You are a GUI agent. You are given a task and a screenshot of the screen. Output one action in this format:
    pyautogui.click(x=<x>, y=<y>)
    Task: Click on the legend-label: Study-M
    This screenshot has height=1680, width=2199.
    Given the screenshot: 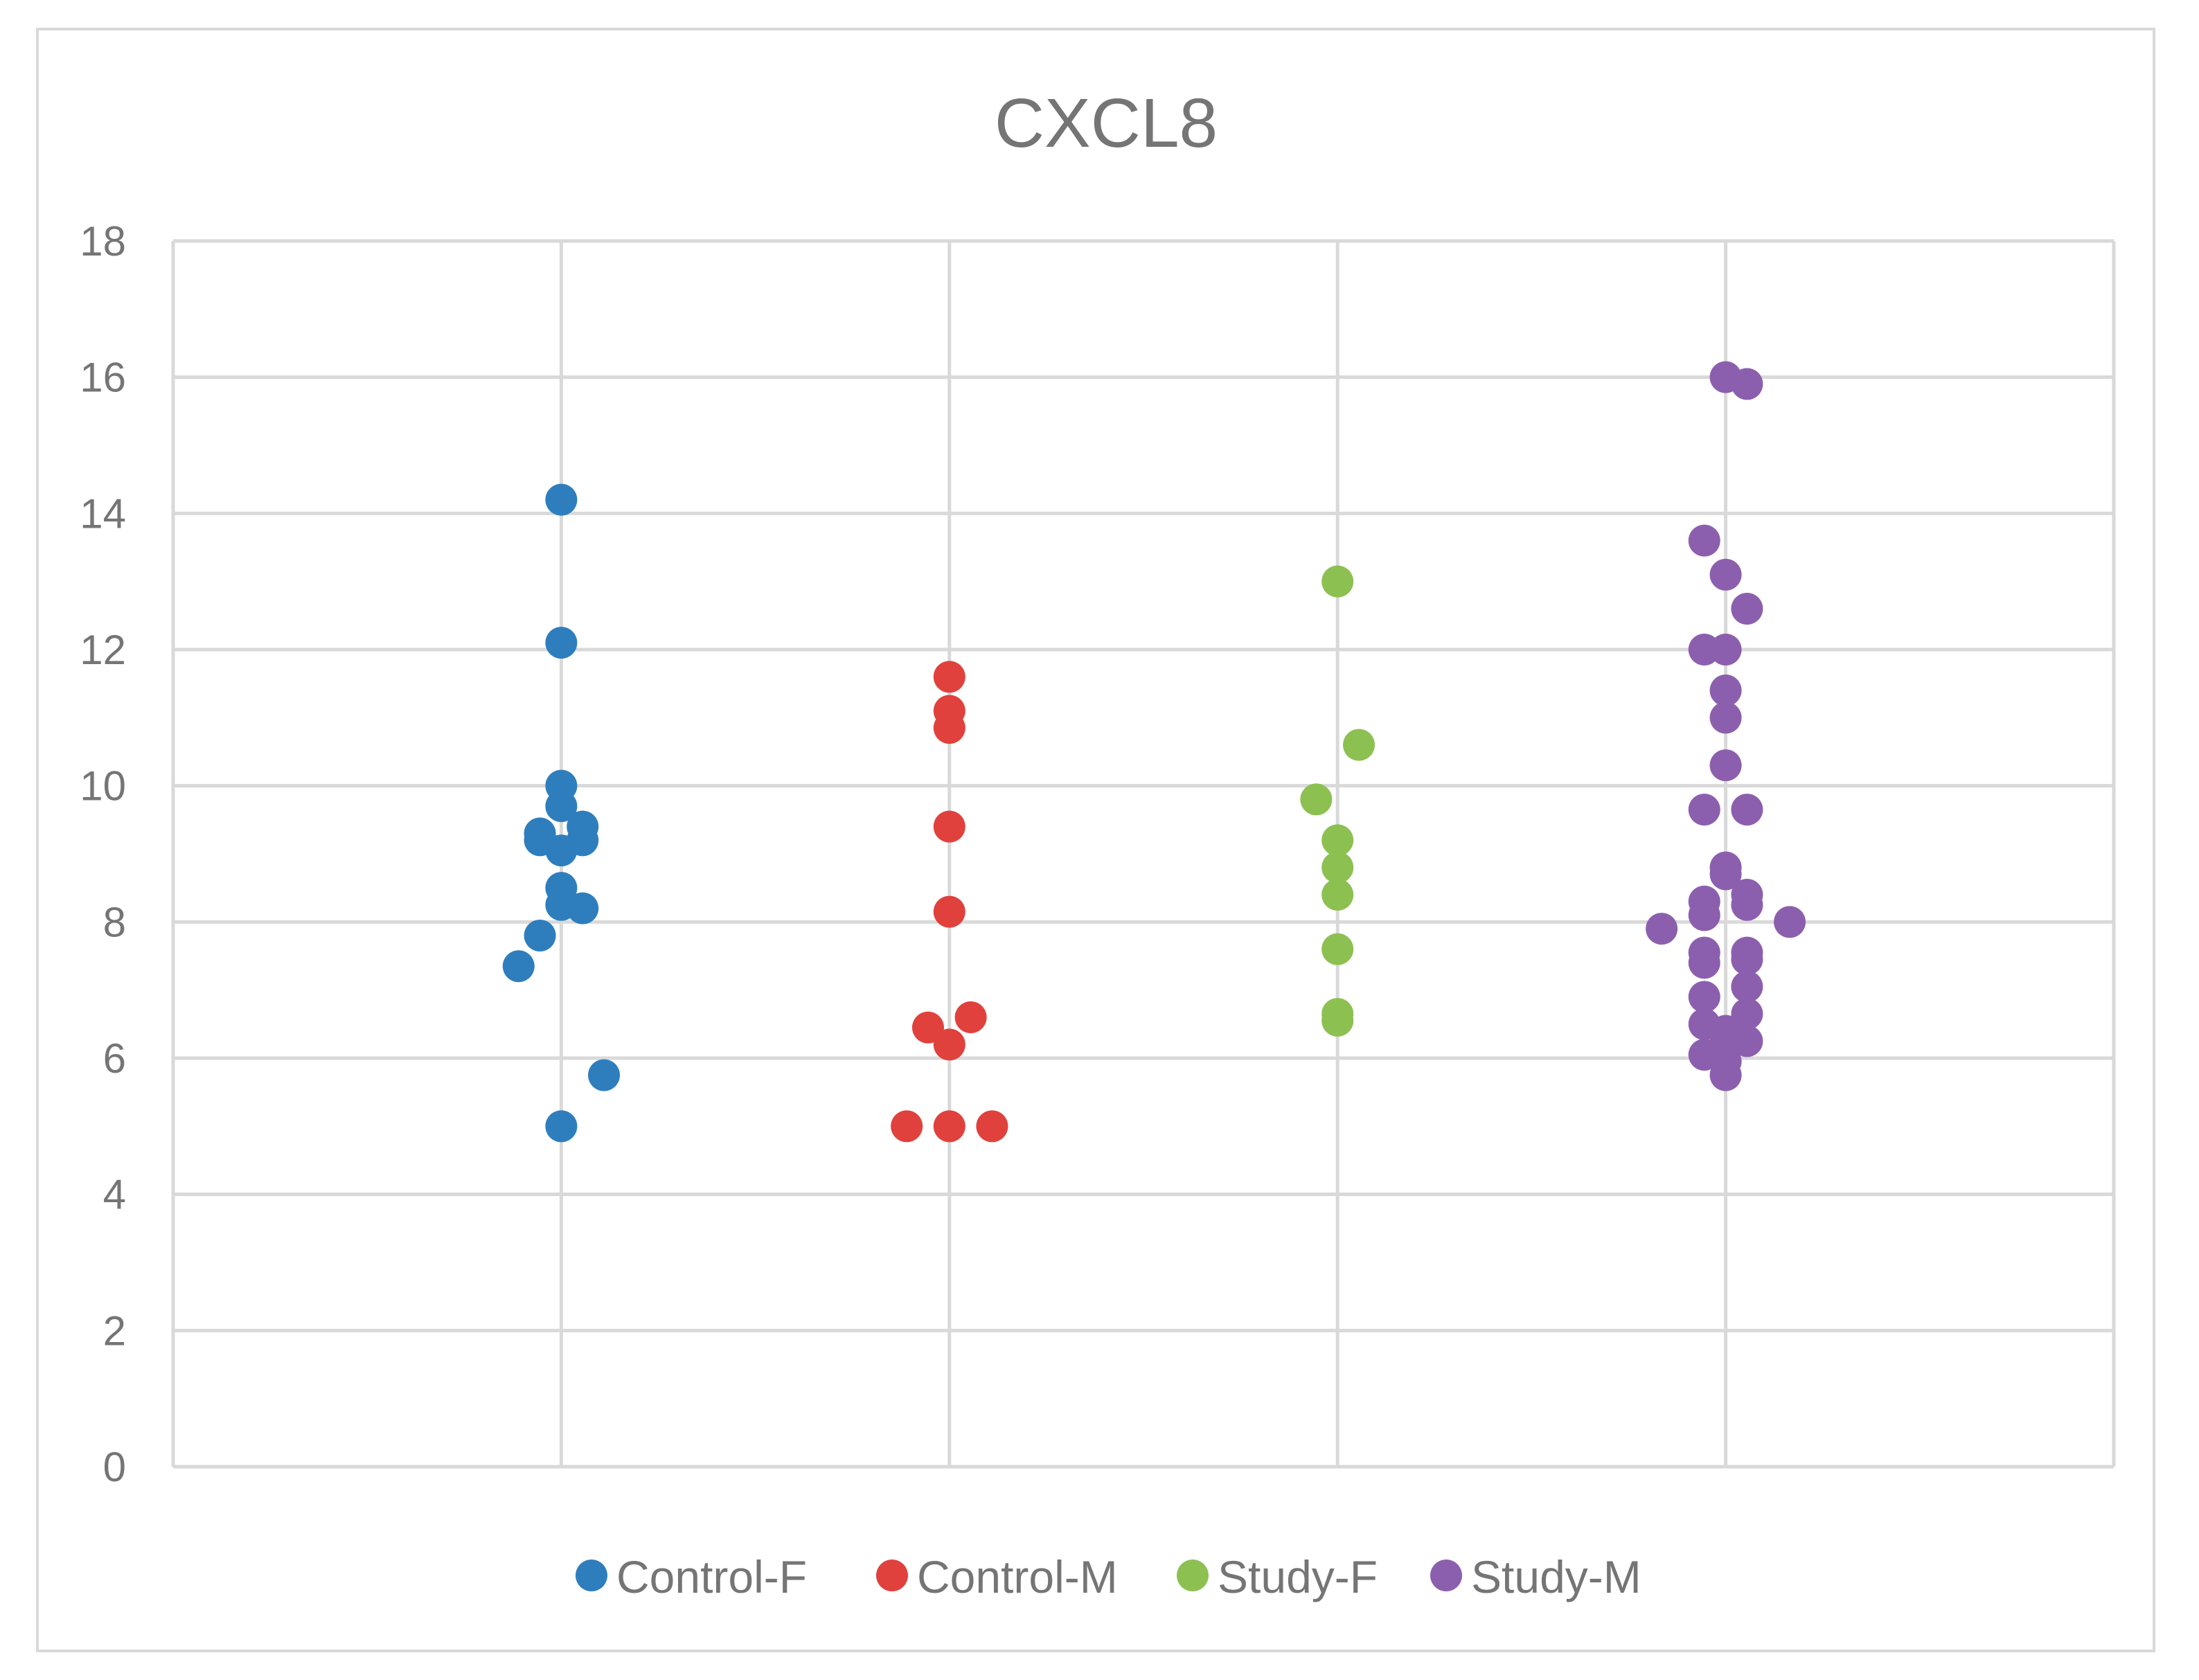 What is the action you would take?
    pyautogui.click(x=1556, y=1576)
    